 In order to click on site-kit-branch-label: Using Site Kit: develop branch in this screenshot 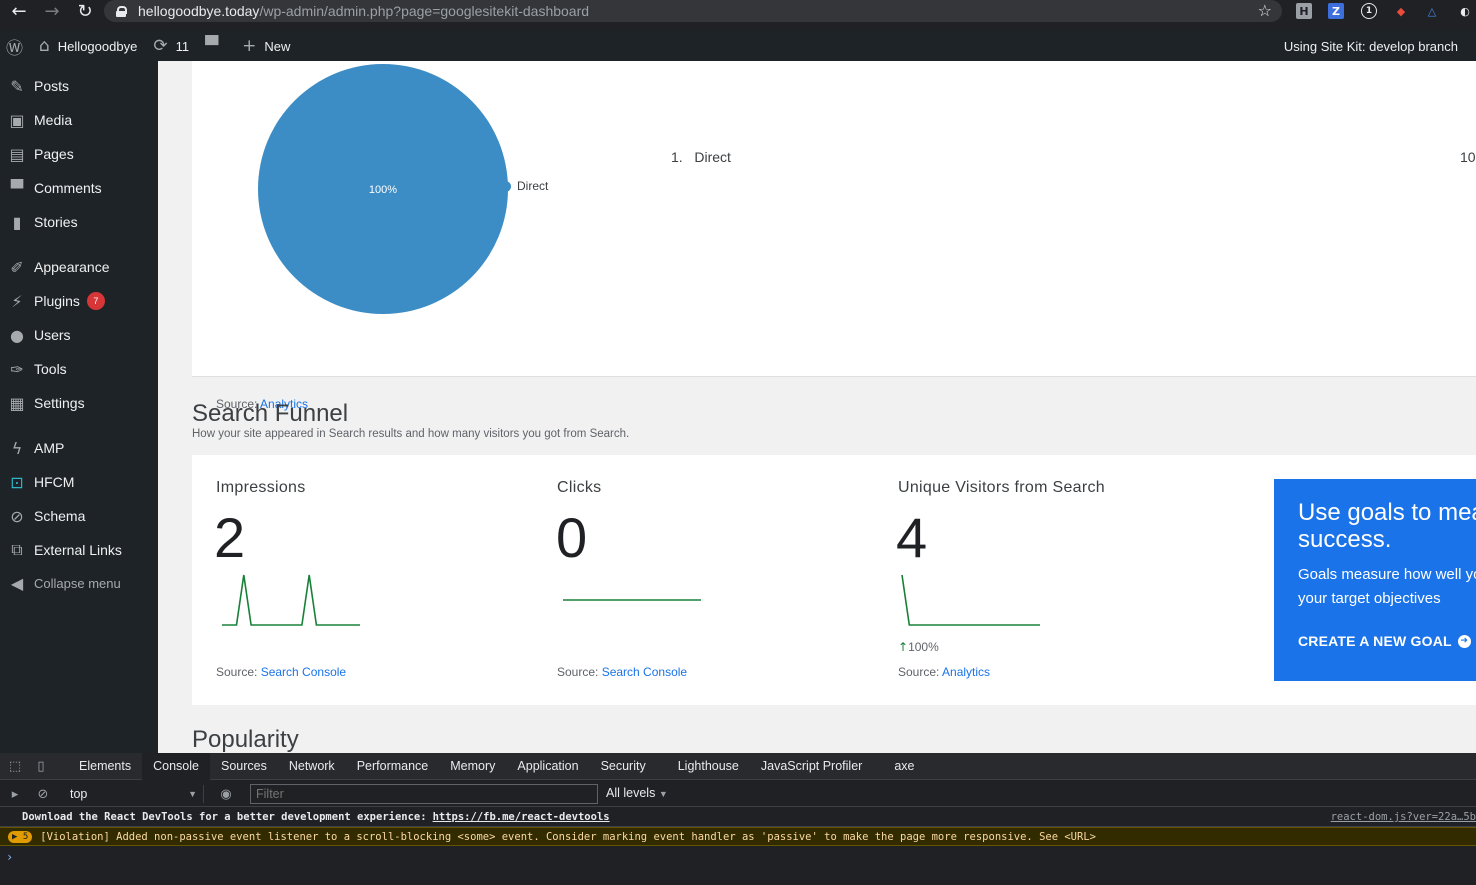, I will do `click(1370, 46)`.